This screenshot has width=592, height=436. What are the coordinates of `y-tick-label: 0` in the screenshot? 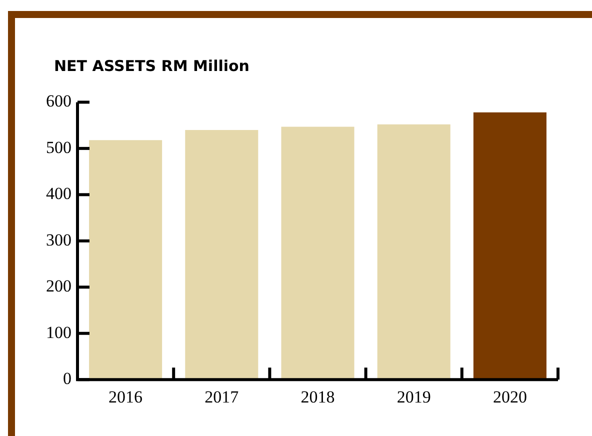 It's located at (67, 378).